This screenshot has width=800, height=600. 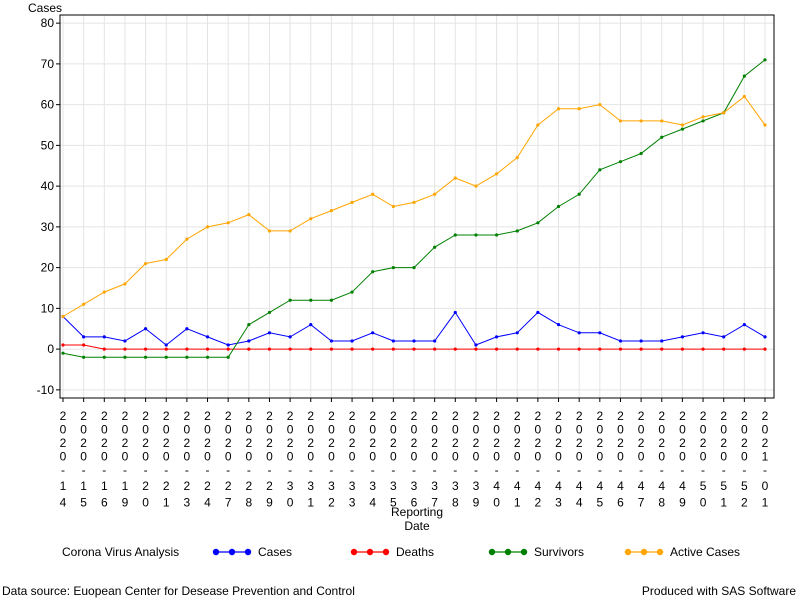 What do you see at coordinates (434, 459) in the screenshot?
I see `x-tick-label: 2 0 2 0 -3 7` at bounding box center [434, 459].